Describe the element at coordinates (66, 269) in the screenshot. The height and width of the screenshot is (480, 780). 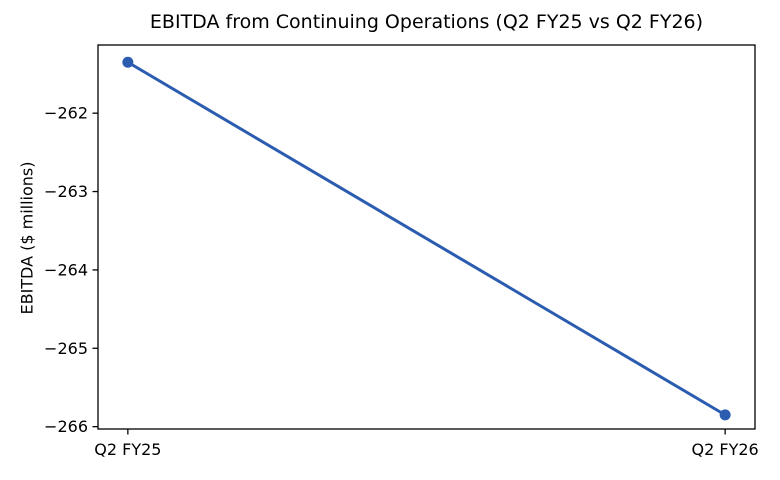
I see `y-tick-label: −264` at that location.